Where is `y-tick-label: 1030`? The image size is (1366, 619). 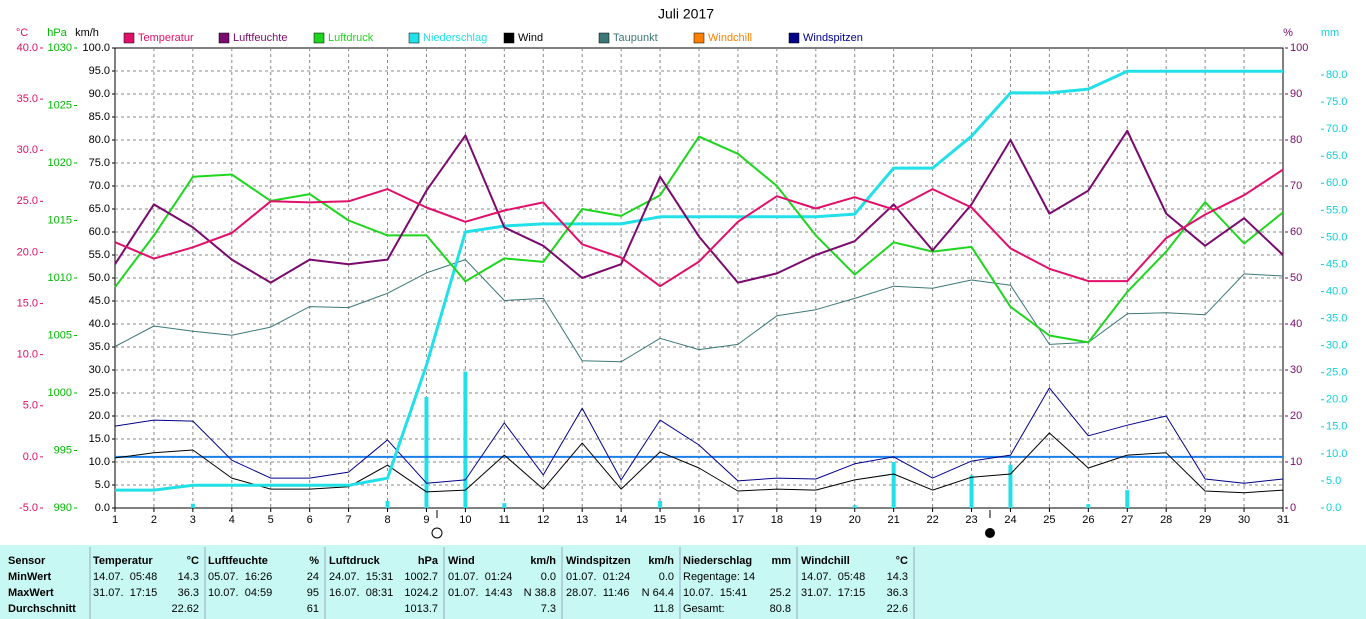 y-tick-label: 1030 is located at coordinates (60, 48).